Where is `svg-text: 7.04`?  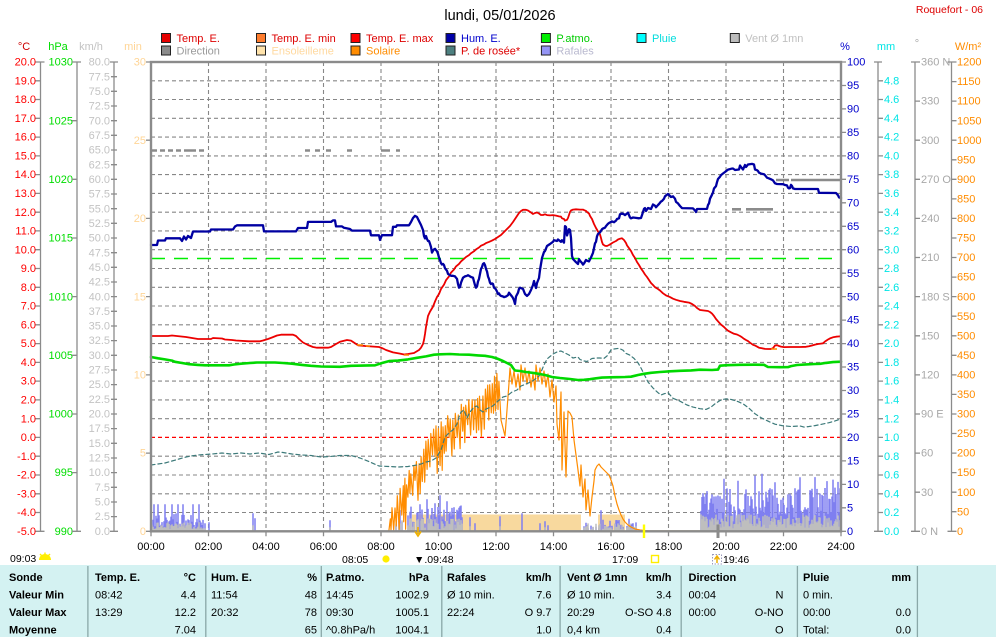
svg-text: 7.04 is located at coordinates (185, 631).